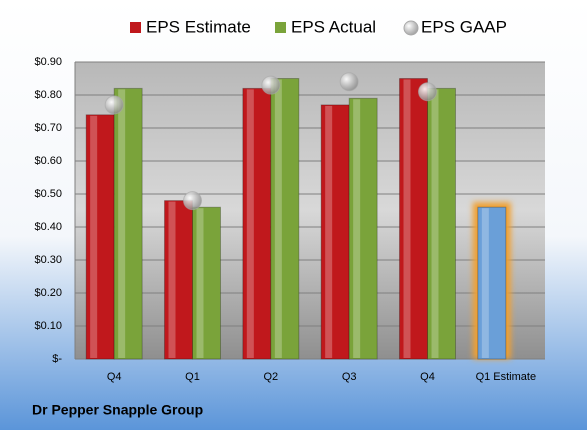 This screenshot has height=430, width=587. I want to click on y-tick-label: $0.80, so click(48, 95).